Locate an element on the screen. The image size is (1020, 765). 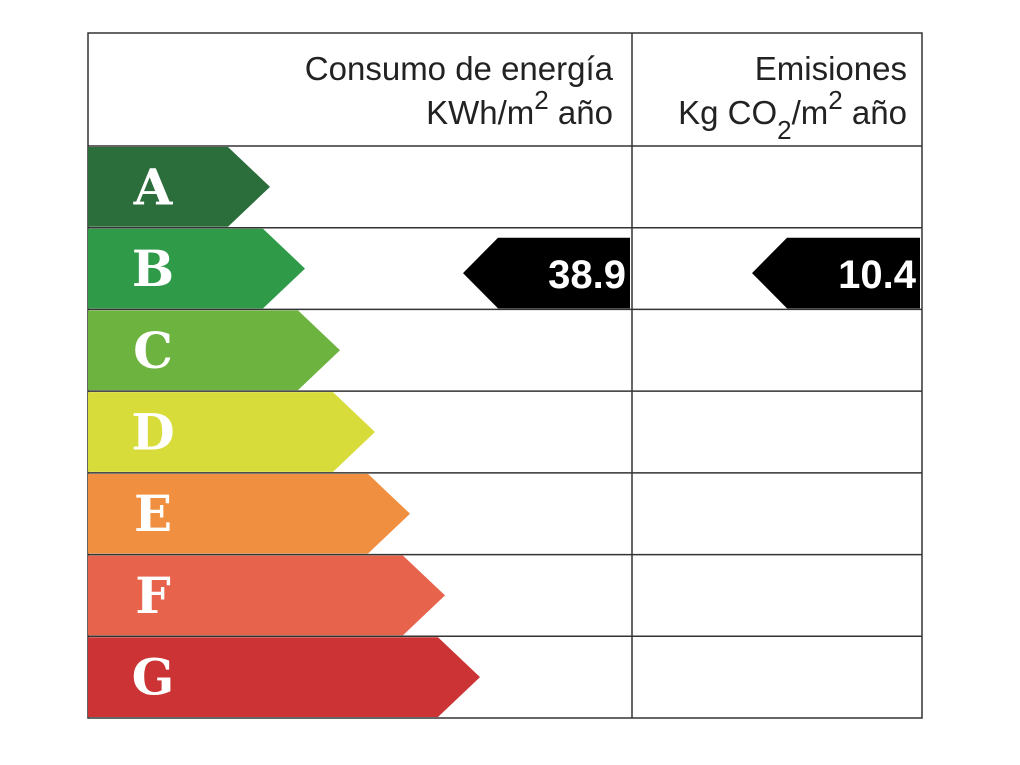
class-letter: B is located at coordinates (153, 268).